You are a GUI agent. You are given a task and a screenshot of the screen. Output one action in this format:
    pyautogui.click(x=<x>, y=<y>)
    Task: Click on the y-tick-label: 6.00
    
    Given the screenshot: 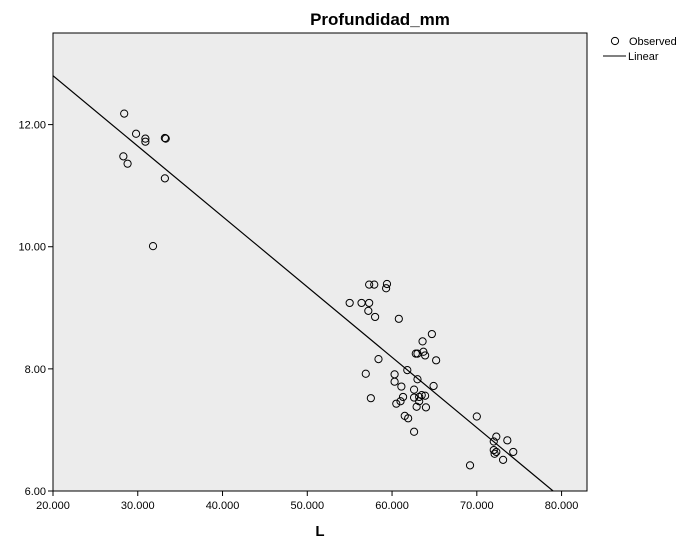 What is the action you would take?
    pyautogui.click(x=35, y=492)
    